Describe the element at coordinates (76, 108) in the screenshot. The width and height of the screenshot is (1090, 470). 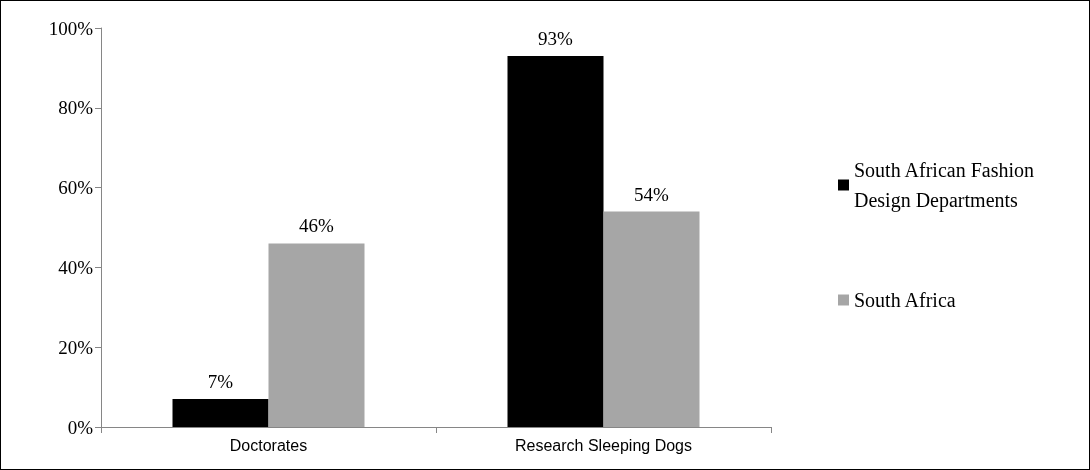
I see `y-tick-label: 80%` at that location.